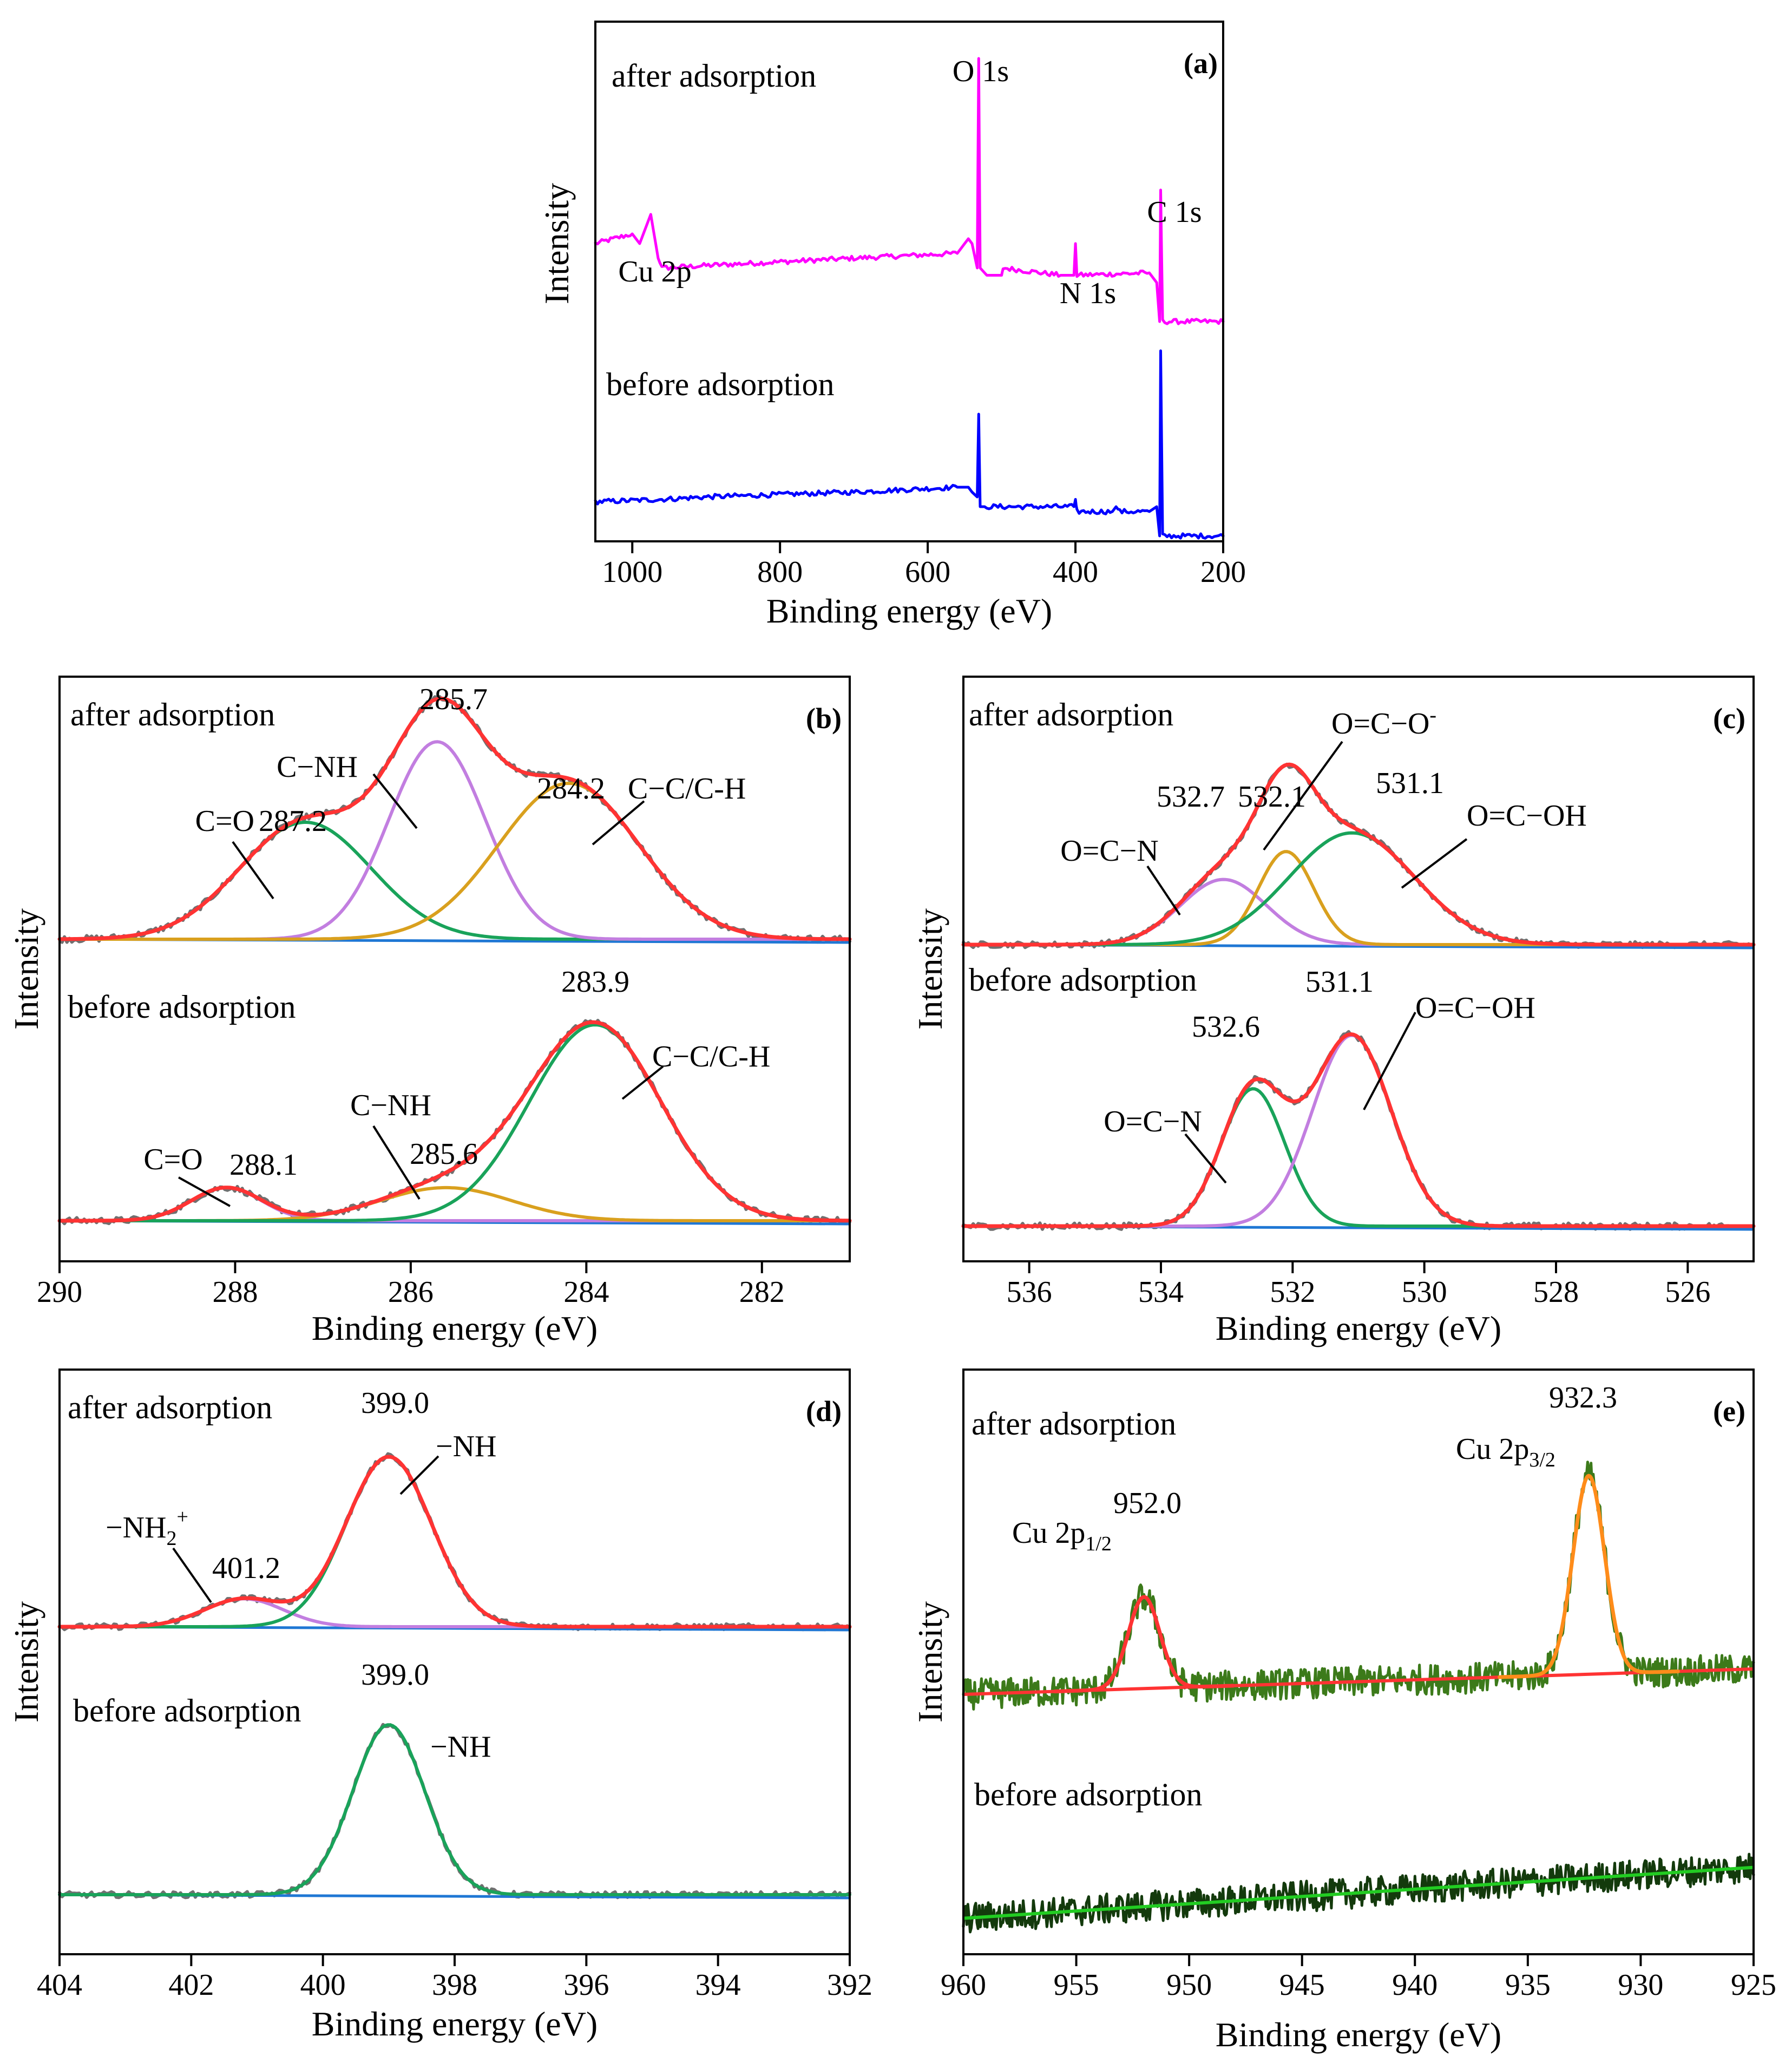 The height and width of the screenshot is (2056, 1792). I want to click on panel-c-tick-label-528: 528, so click(1556, 1292).